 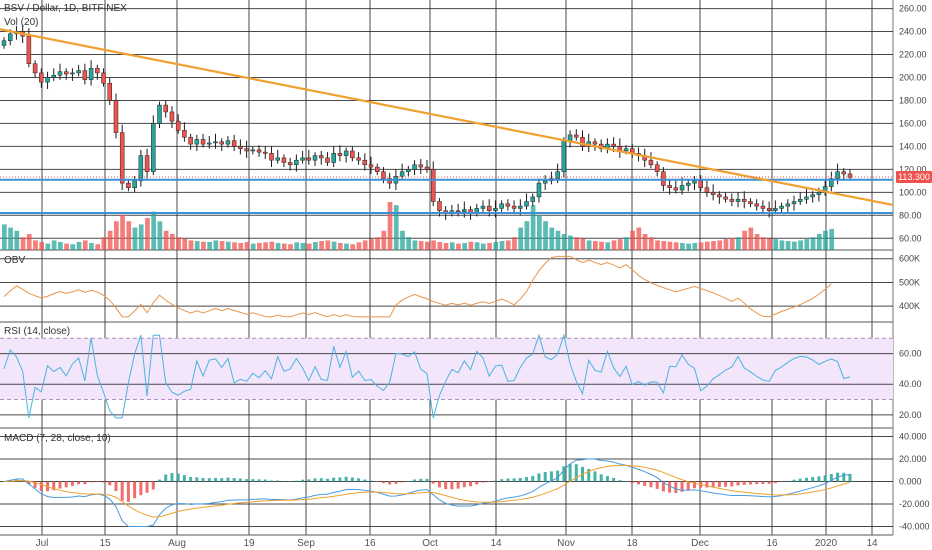 What do you see at coordinates (37, 331) in the screenshot?
I see `rsi-label: RSI (14, close)` at bounding box center [37, 331].